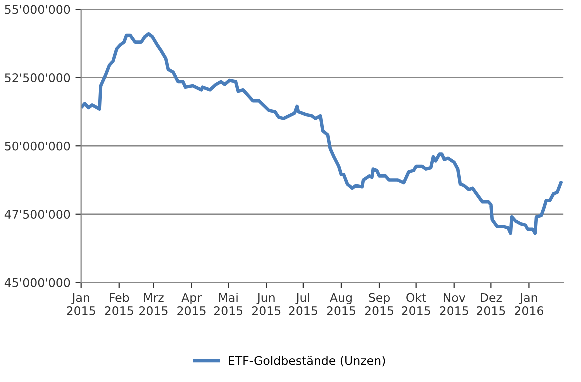 The width and height of the screenshot is (581, 382). What do you see at coordinates (529, 304) in the screenshot?
I see `x-tick-label: Jan 2016` at bounding box center [529, 304].